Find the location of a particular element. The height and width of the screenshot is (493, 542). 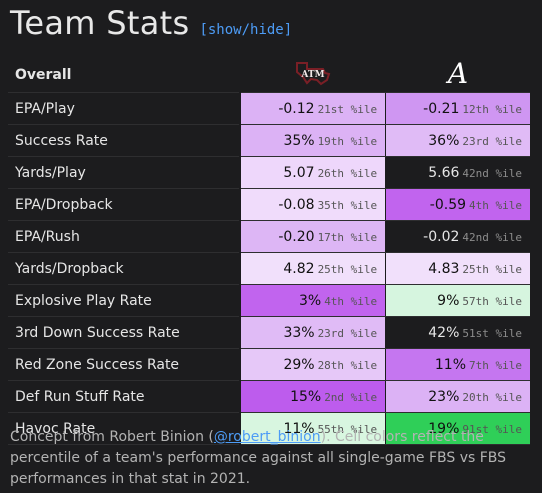

team-b-value-cell: 19% 91st %ile is located at coordinates (457, 428).